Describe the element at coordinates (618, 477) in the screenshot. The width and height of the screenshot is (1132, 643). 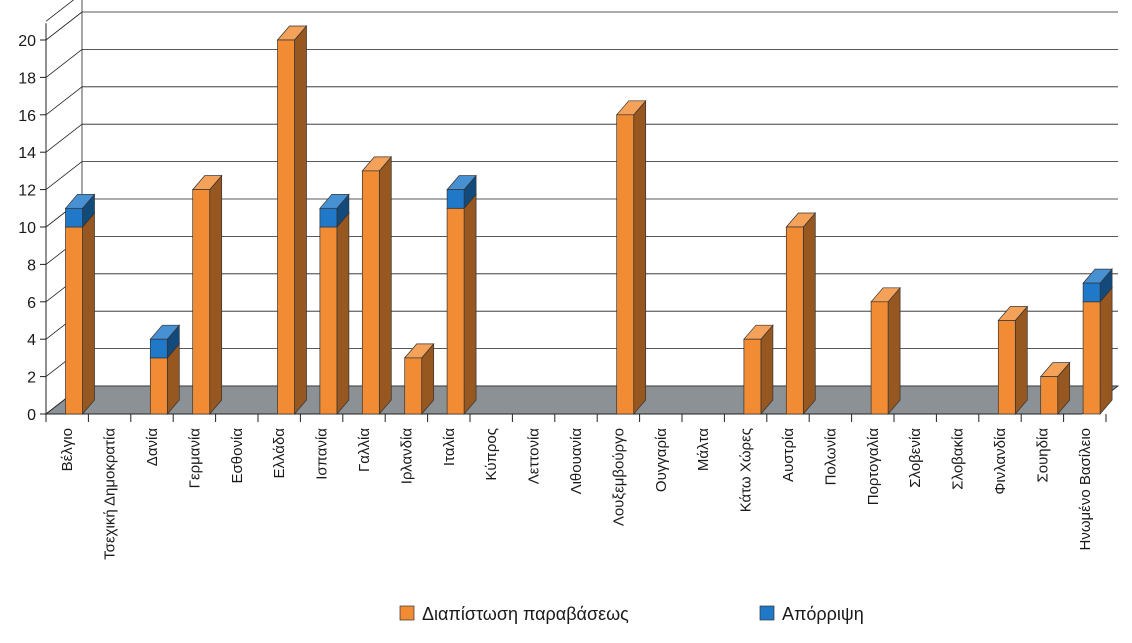
I see `x-tick-label: Λουξεμβούργο` at that location.